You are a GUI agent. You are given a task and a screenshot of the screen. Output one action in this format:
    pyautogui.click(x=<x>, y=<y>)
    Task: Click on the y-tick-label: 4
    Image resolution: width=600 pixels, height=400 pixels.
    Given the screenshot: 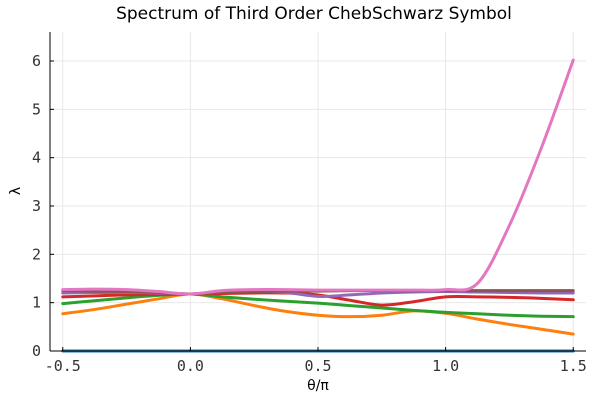 What is the action you would take?
    pyautogui.click(x=36, y=158)
    